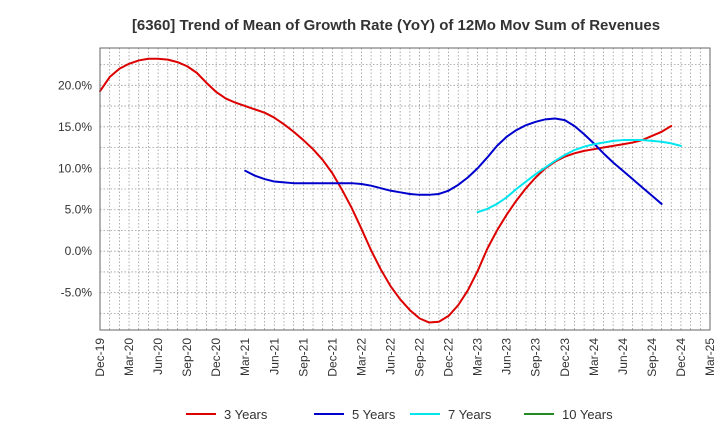 This screenshot has height=440, width=720. Describe the element at coordinates (374, 414) in the screenshot. I see `legend-label-5-years: 5 Years` at that location.